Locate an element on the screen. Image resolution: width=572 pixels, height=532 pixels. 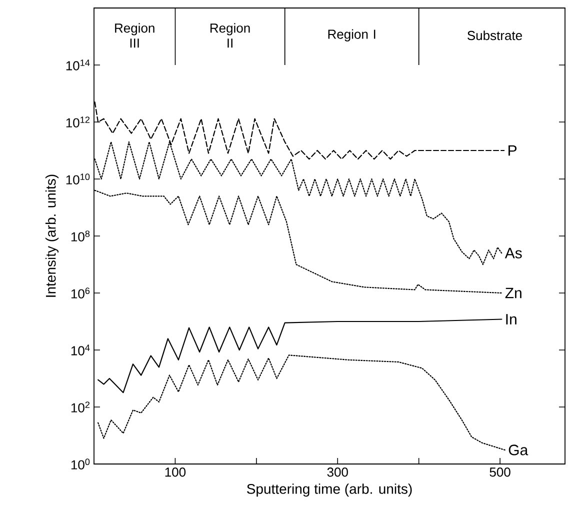
x-tick-label: 300 is located at coordinates (337, 472).